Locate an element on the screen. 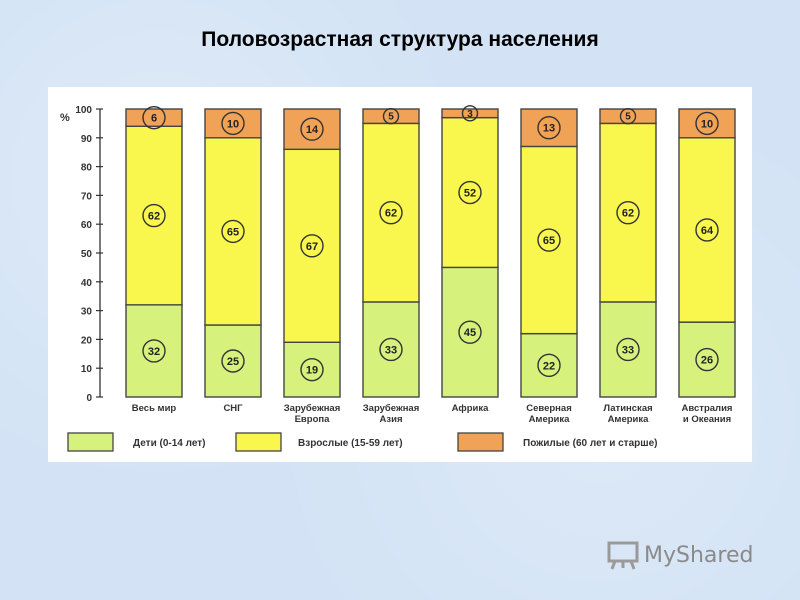  x-tick-label: Африка is located at coordinates (471, 408).